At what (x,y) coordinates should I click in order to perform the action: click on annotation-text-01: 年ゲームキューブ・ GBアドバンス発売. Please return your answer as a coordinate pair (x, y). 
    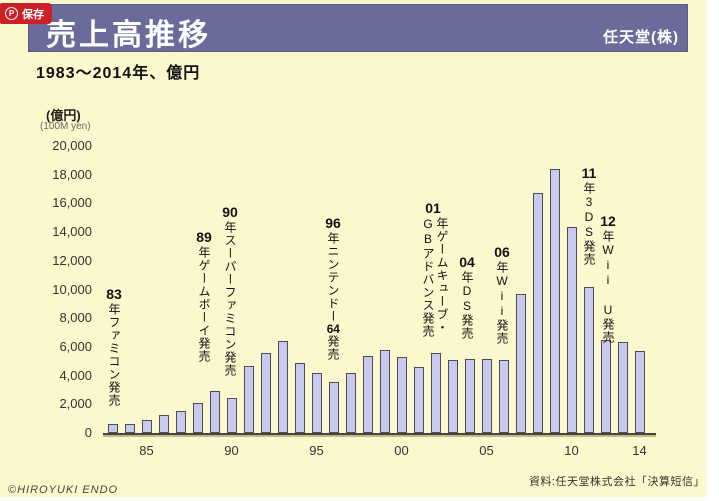
    Looking at the image, I should click on (435, 277).